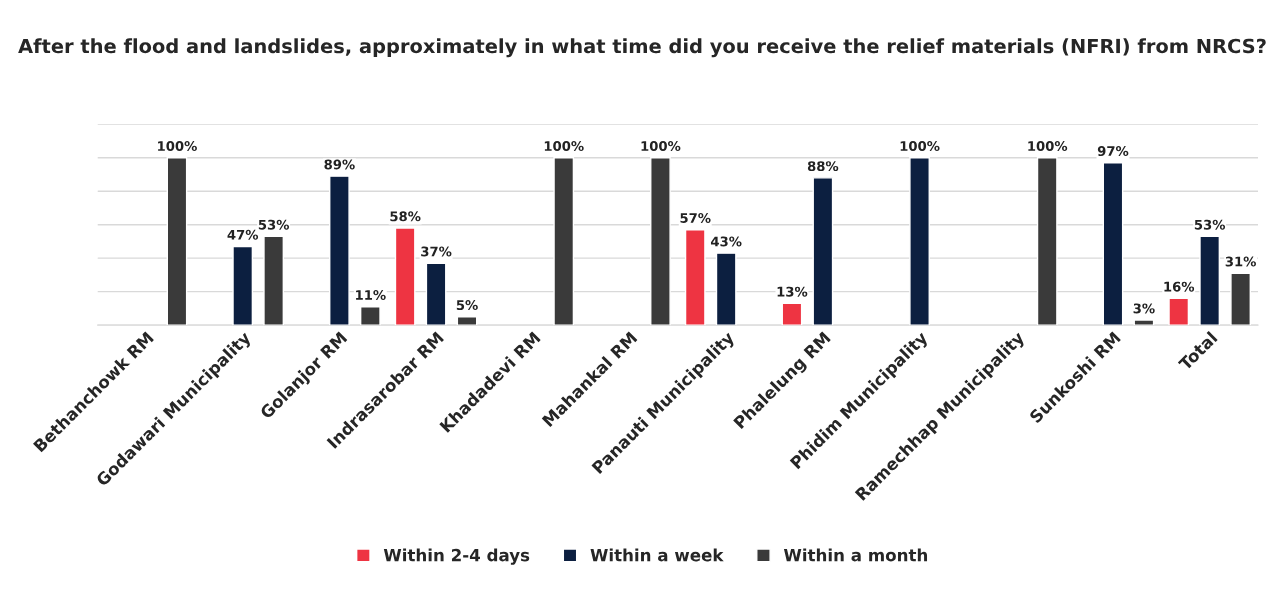 This screenshot has width=1285, height=589. I want to click on data-label: 3%, so click(1144, 308).